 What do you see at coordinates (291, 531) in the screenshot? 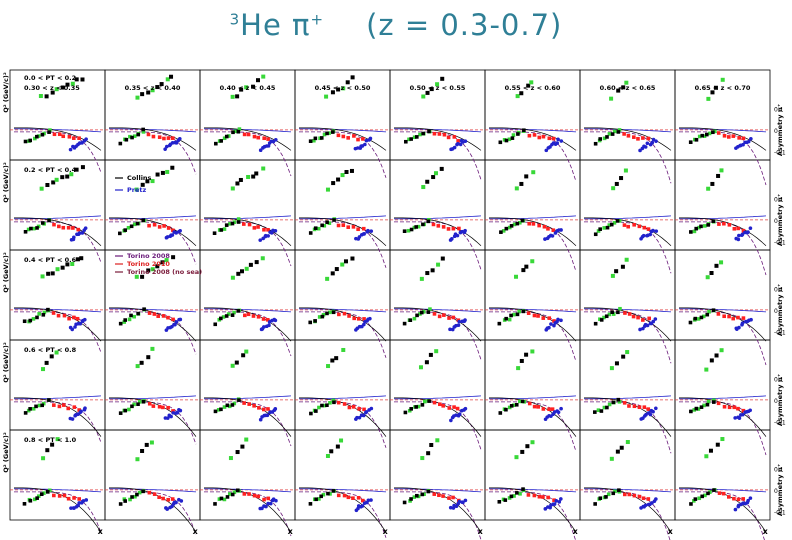
I see `x-axis-label: x` at bounding box center [291, 531].